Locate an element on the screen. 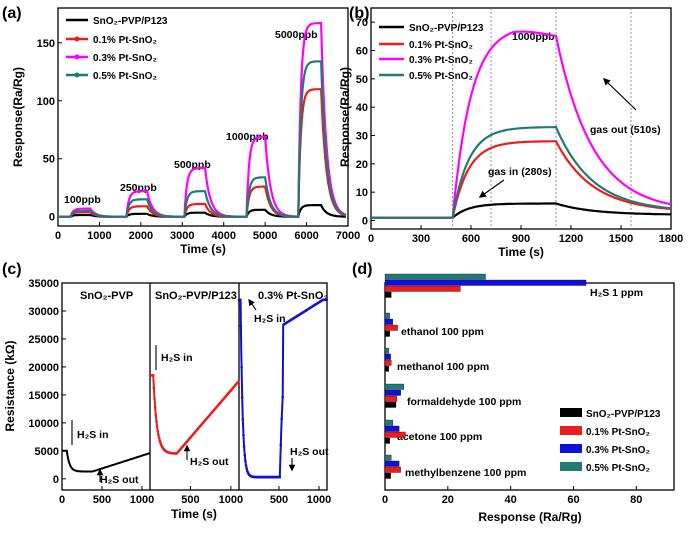 This screenshot has width=691, height=536. panel-d-category-4: acetone 100 ppm is located at coordinates (439, 437).